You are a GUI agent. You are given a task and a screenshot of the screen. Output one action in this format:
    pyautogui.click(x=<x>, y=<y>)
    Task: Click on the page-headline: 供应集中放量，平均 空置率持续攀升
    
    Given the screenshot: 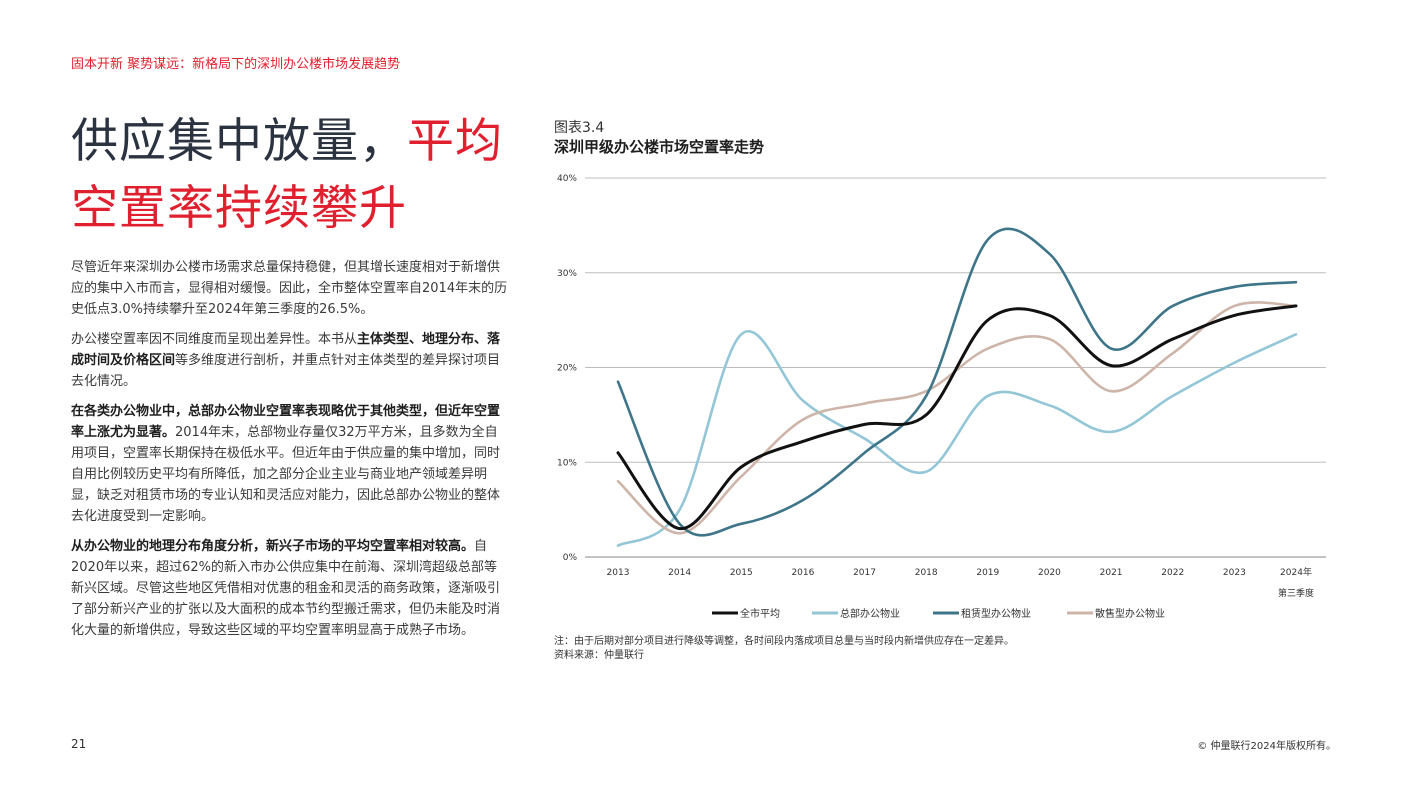 What is the action you would take?
    pyautogui.click(x=296, y=175)
    